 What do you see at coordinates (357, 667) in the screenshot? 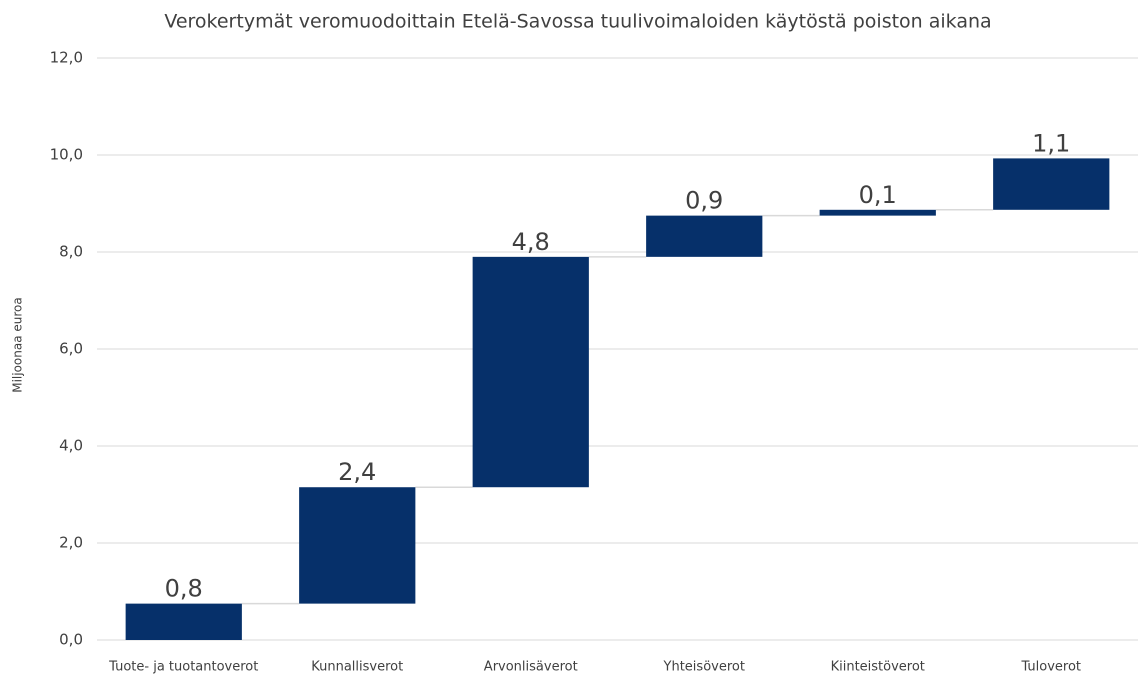
I see `x-tick-label: Kunnallisverot` at bounding box center [357, 667].